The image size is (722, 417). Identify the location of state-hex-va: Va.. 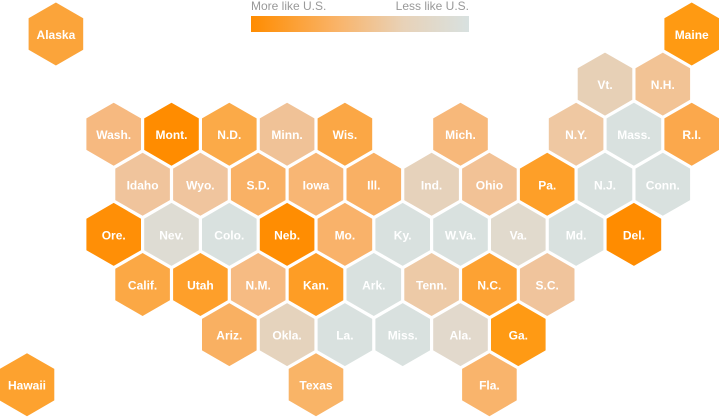
(518, 234).